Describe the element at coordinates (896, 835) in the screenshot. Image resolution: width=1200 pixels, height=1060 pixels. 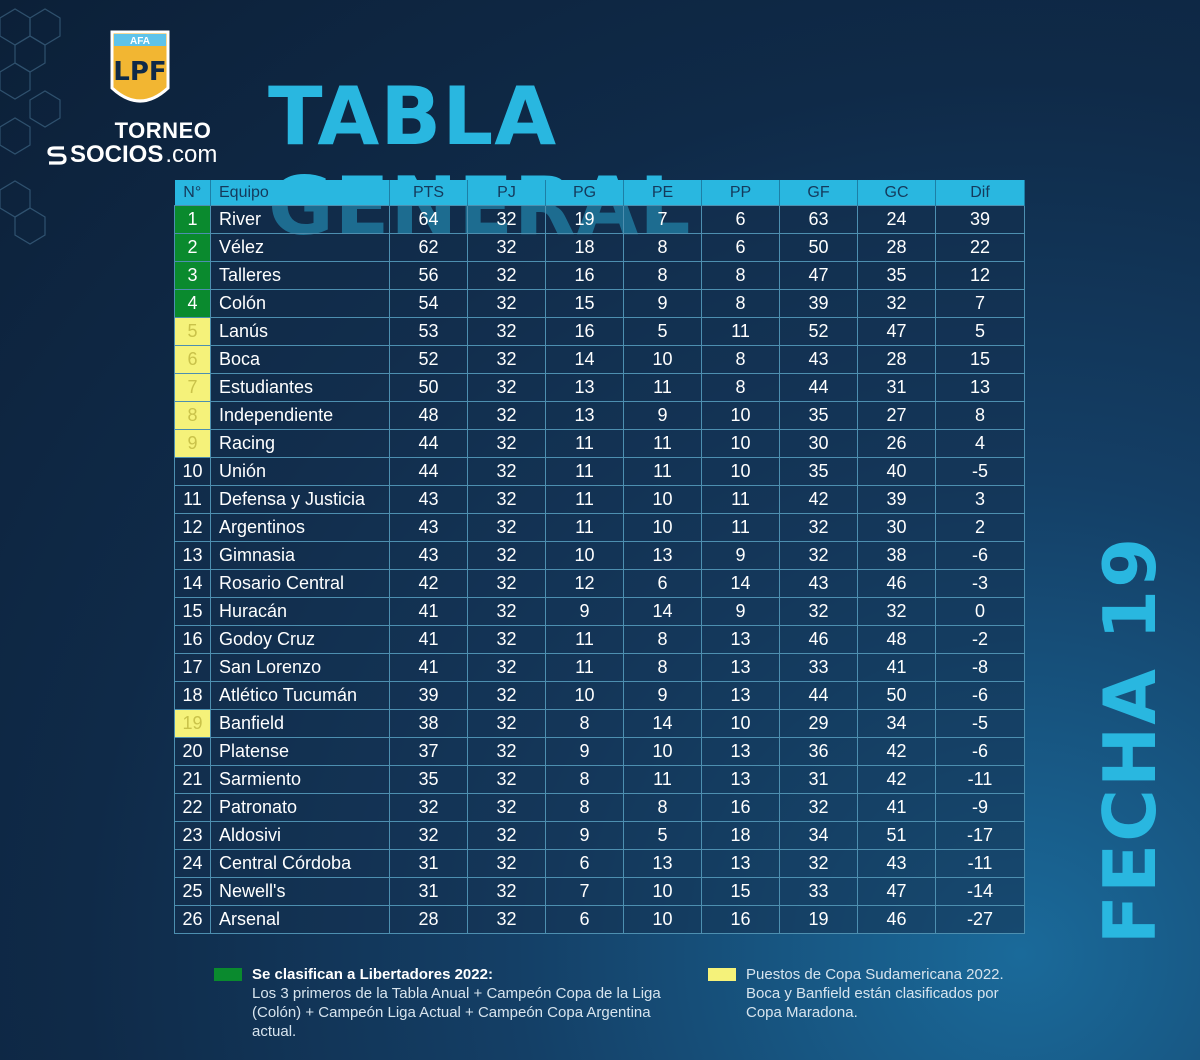
I see `gc-cell: 51` at that location.